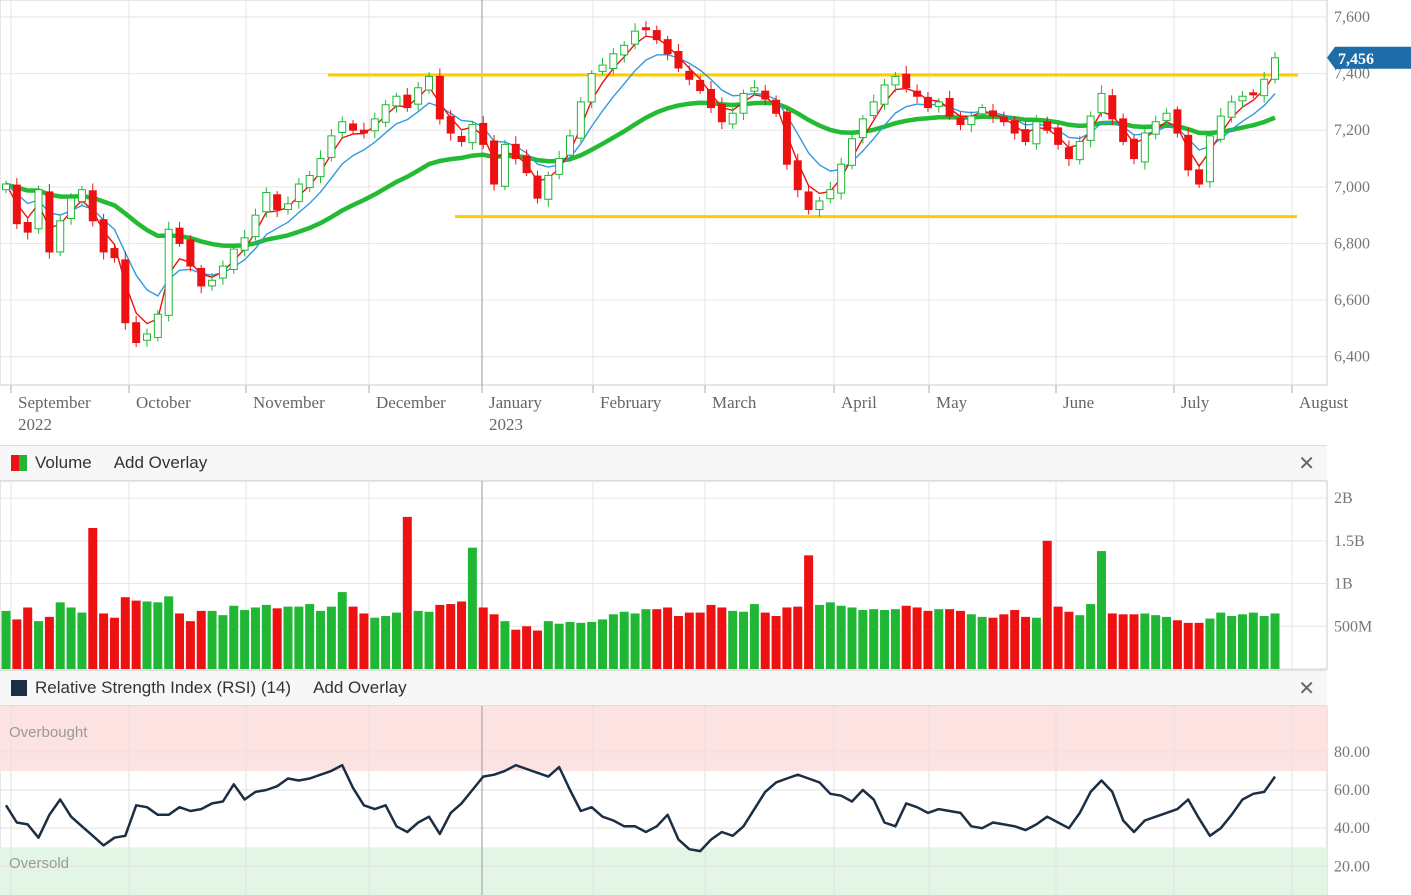 The image size is (1411, 895). I want to click on oversold-zone, so click(663, 871).